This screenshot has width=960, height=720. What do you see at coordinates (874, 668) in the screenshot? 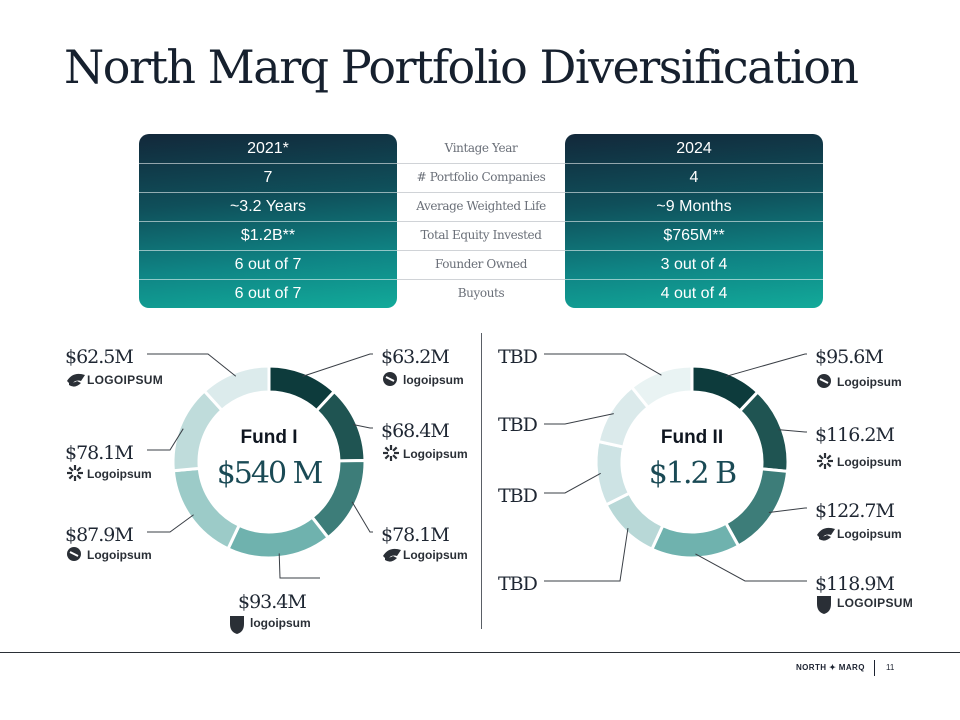
I see `footer-separator` at bounding box center [874, 668].